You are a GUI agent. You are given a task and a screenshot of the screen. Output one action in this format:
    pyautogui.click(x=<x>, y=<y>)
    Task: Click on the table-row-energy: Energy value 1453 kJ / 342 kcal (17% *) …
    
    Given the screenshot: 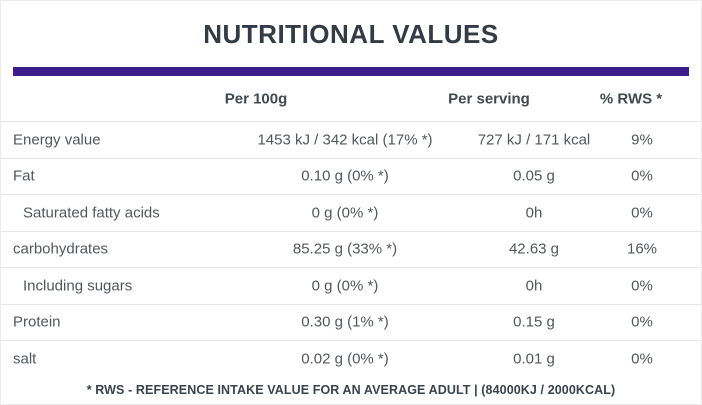 What is the action you would take?
    pyautogui.click(x=351, y=140)
    